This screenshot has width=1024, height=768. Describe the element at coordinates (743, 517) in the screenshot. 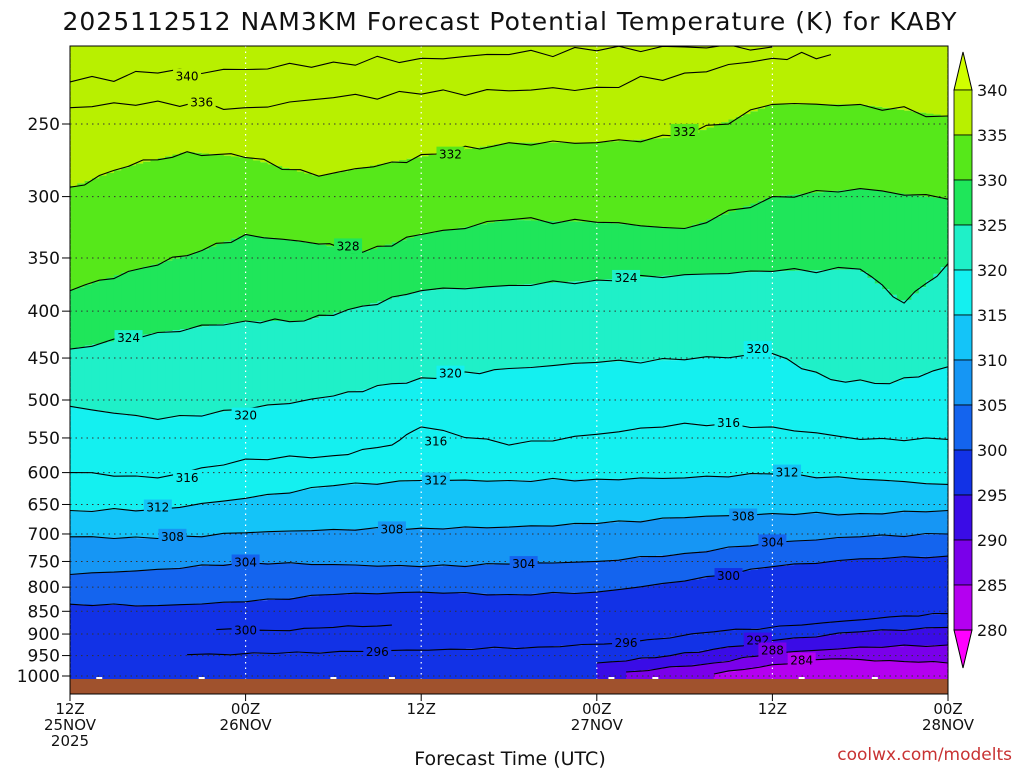

I see `contour-label: 308` at that location.